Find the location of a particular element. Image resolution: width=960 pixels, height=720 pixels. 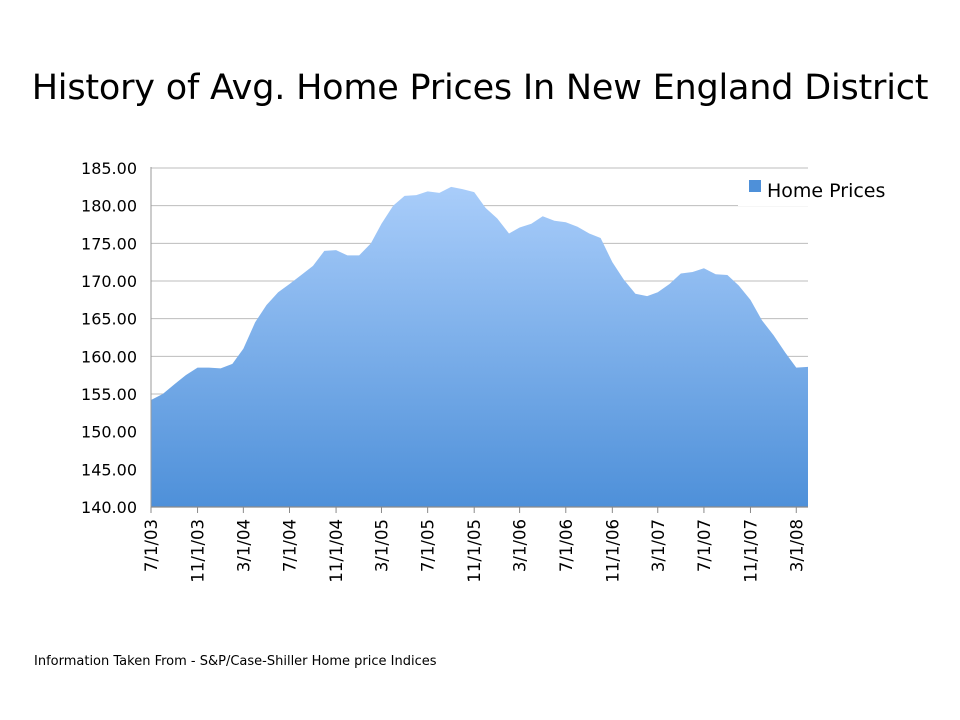

x-tick-label: 3/1/05 is located at coordinates (381, 545).